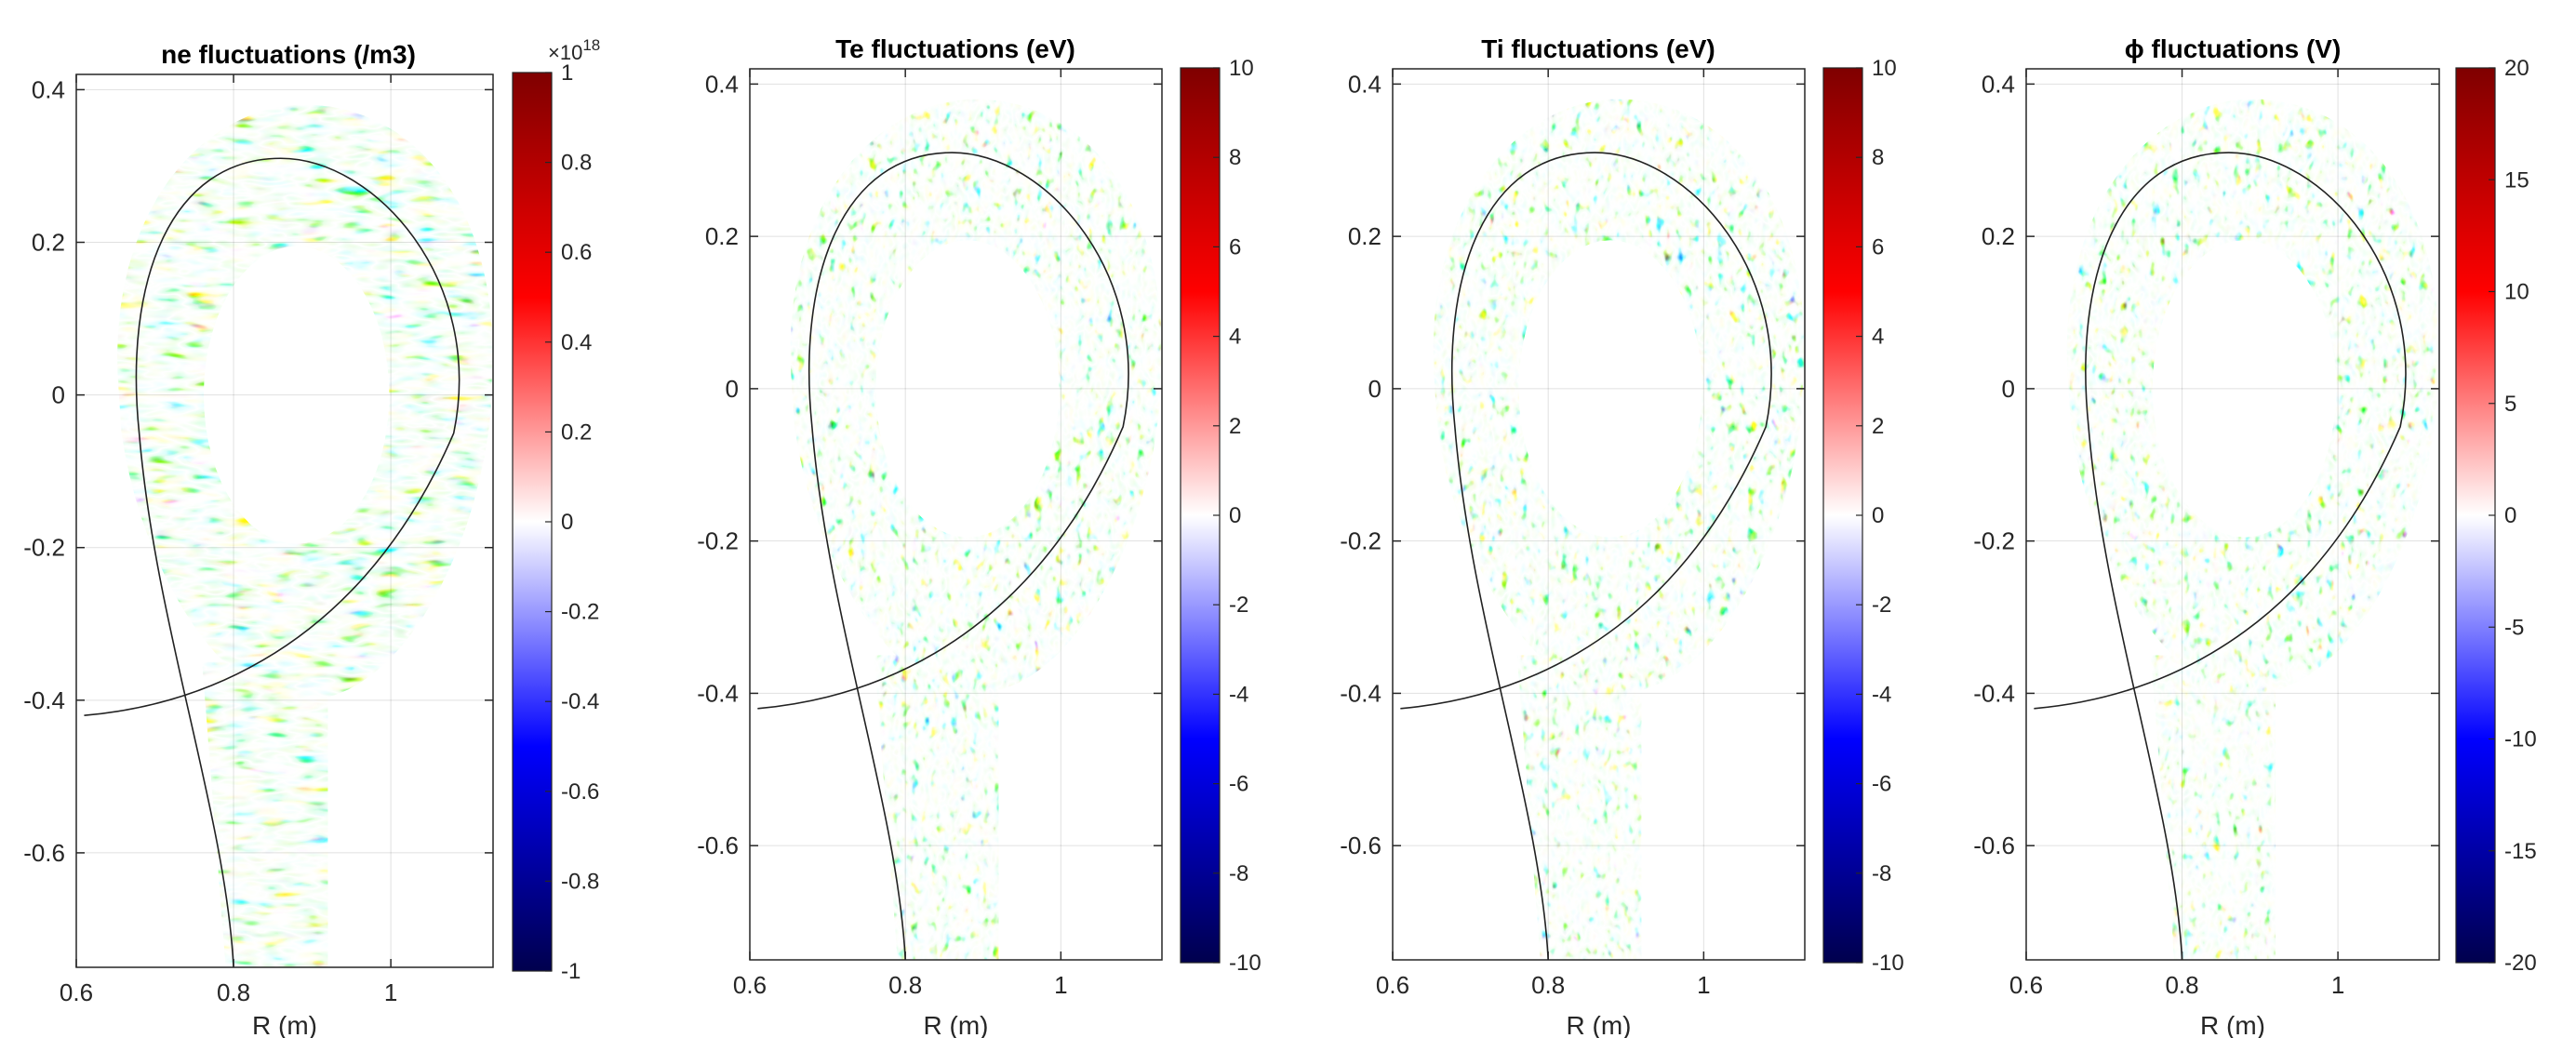  What do you see at coordinates (576, 432) in the screenshot?
I see `colorbar-tick-label: 0.2` at bounding box center [576, 432].